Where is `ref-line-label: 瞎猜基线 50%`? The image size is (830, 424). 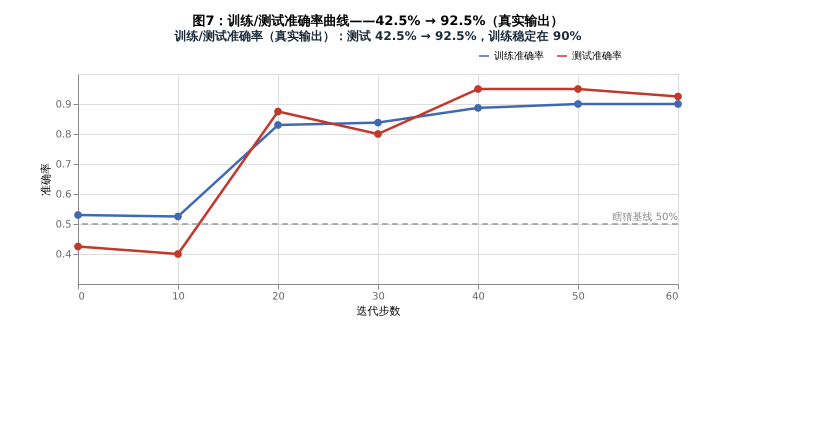 ref-line-label: 瞎猜基线 50% is located at coordinates (645, 217).